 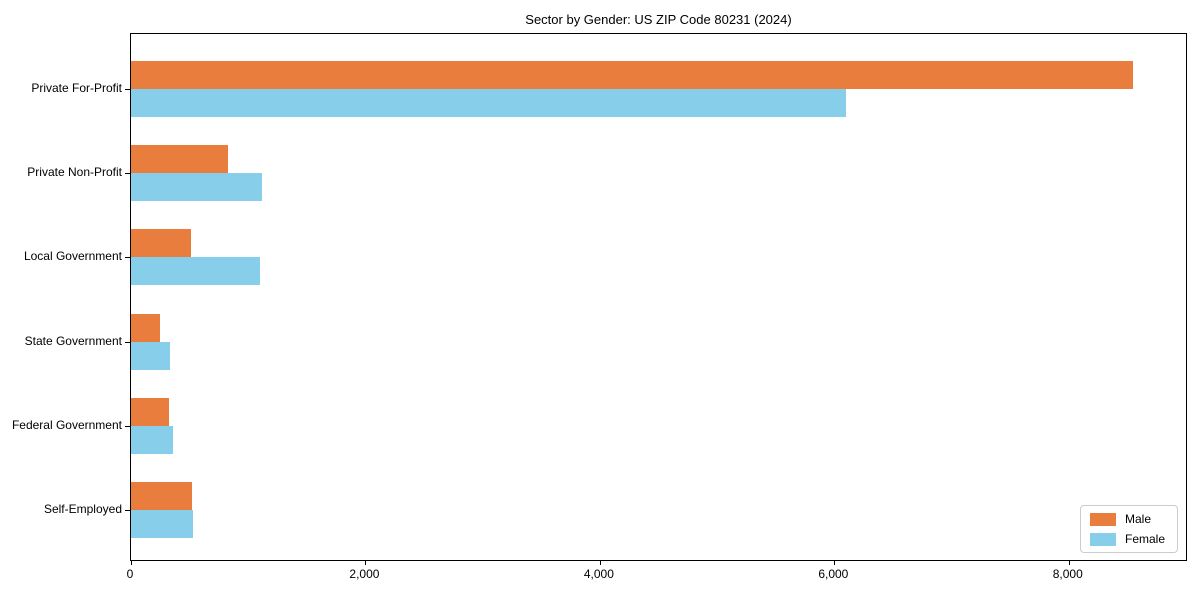 I want to click on legend-item-female: Female, so click(x=1127, y=539).